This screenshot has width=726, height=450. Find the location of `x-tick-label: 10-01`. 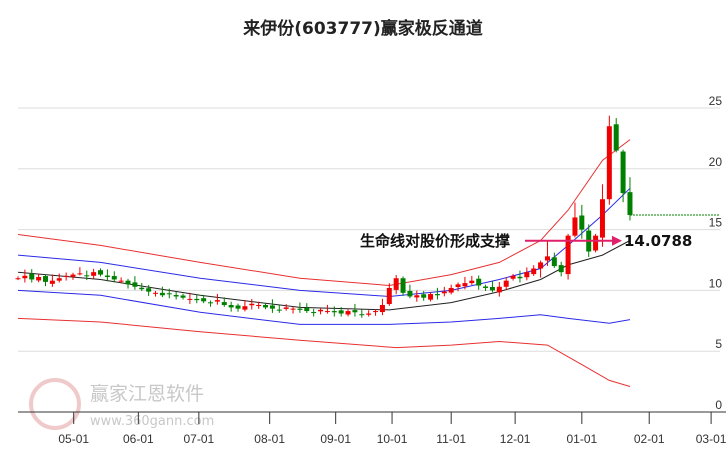

x-tick-label: 10-01 is located at coordinates (392, 439).